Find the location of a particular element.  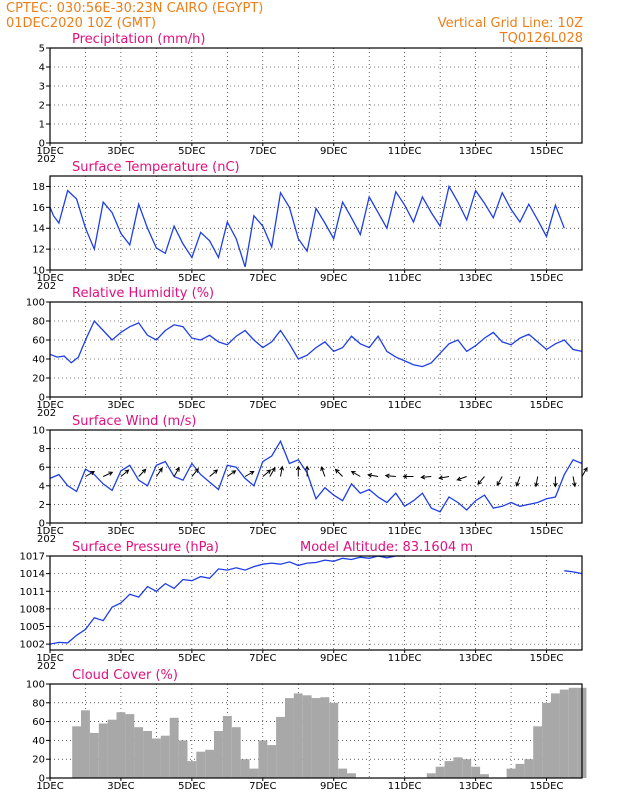

header-grid-note: Vertical Grid Line: 10Z is located at coordinates (510, 23).